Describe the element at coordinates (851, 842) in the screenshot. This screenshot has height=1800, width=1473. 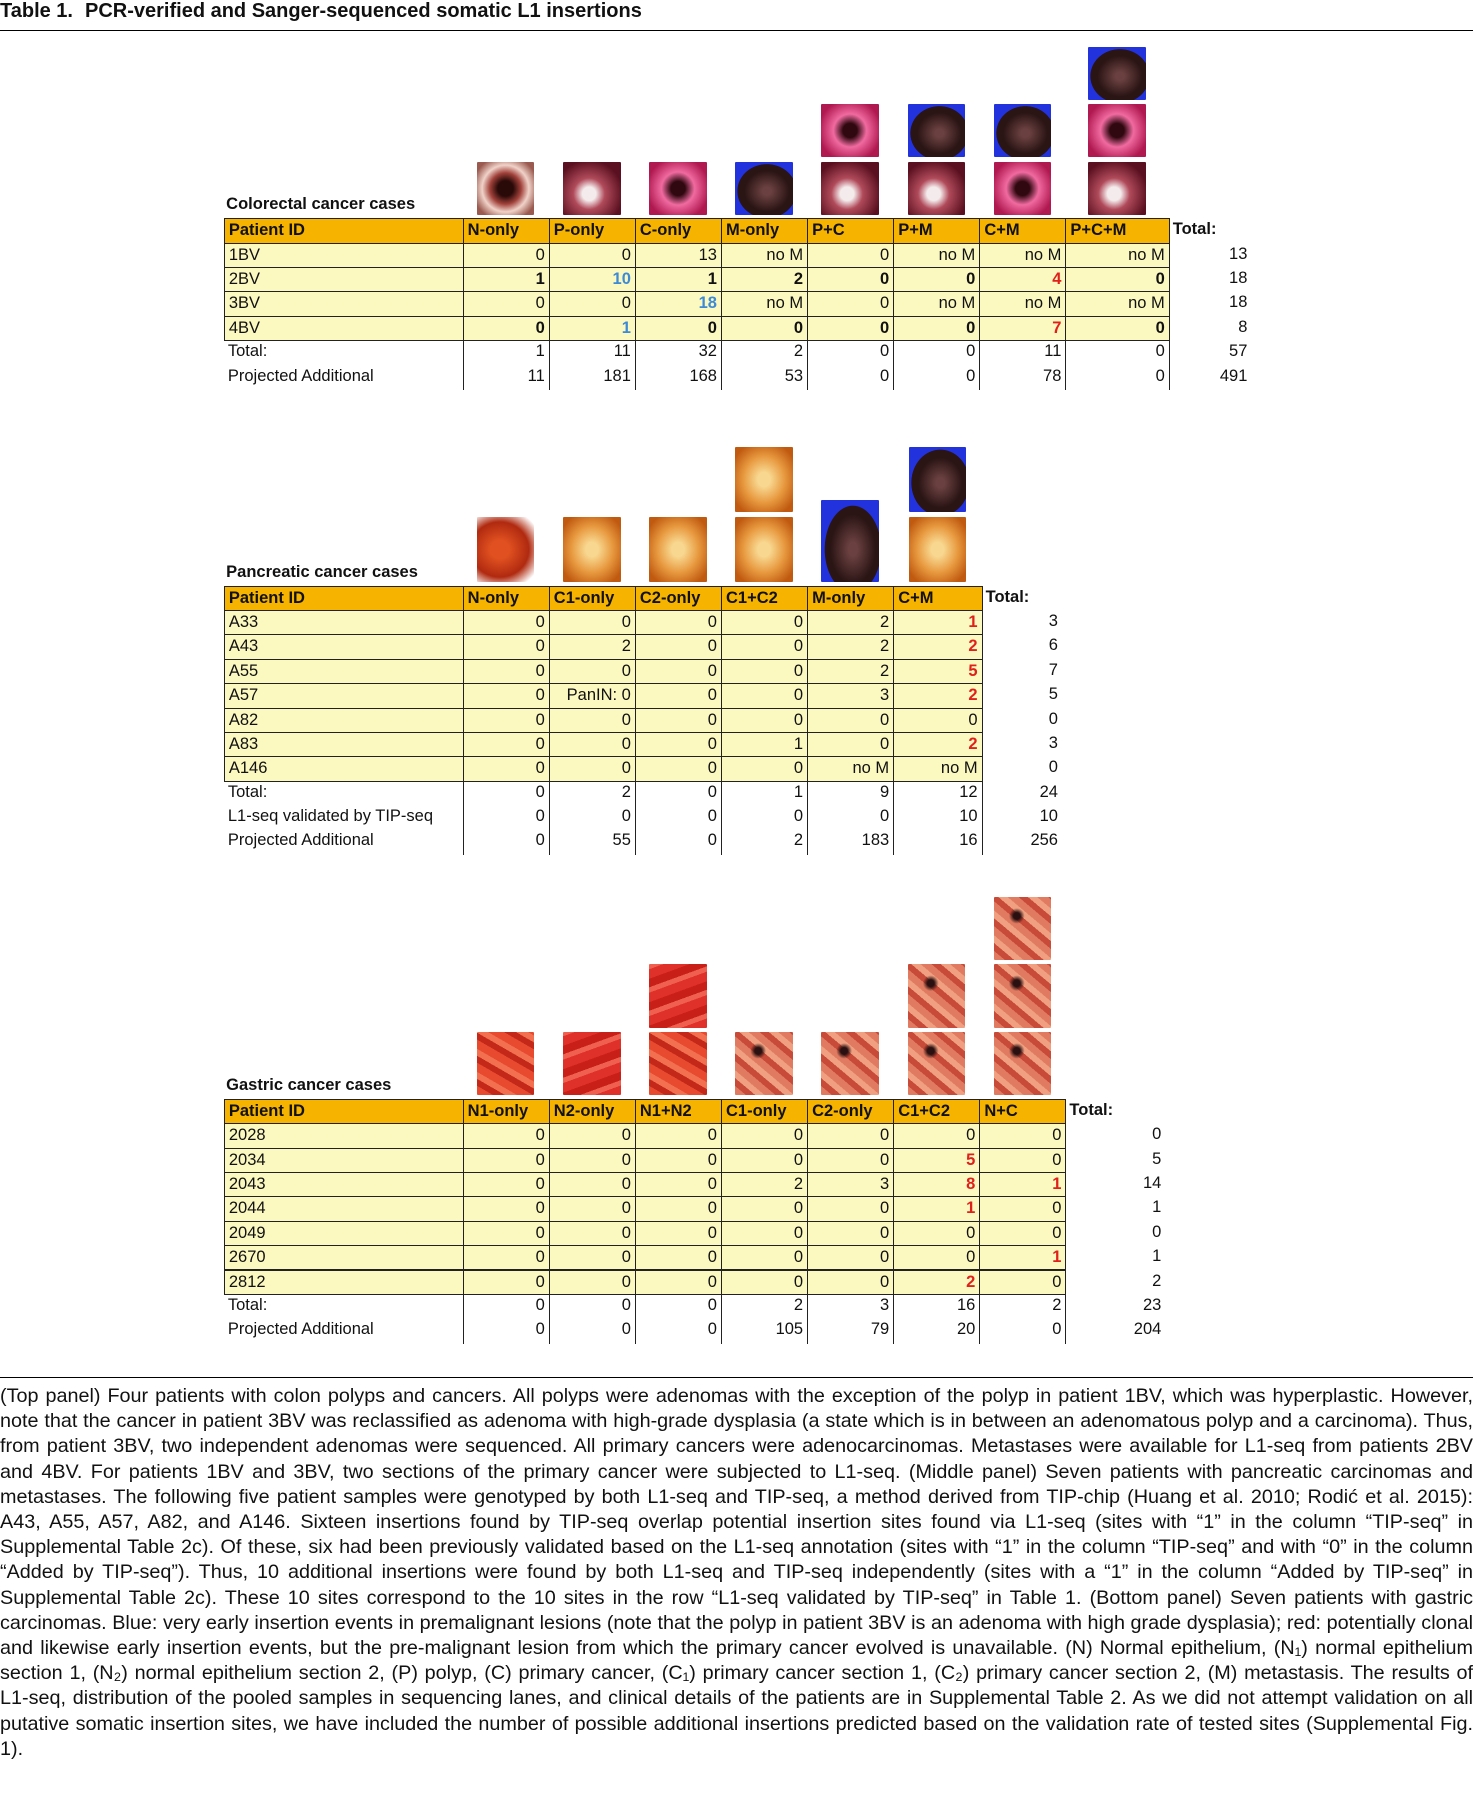
I see `value-cell: 183` at that location.